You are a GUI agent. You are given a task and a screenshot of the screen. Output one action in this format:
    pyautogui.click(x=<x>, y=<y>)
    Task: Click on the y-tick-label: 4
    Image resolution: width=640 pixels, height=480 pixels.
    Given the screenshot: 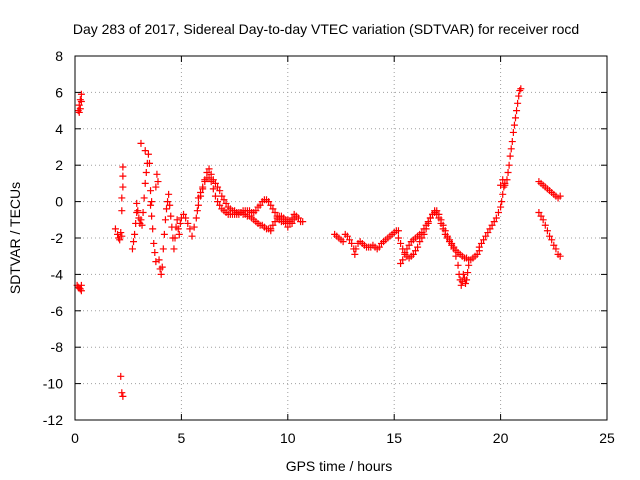 What is the action you would take?
    pyautogui.click(x=59, y=129)
    